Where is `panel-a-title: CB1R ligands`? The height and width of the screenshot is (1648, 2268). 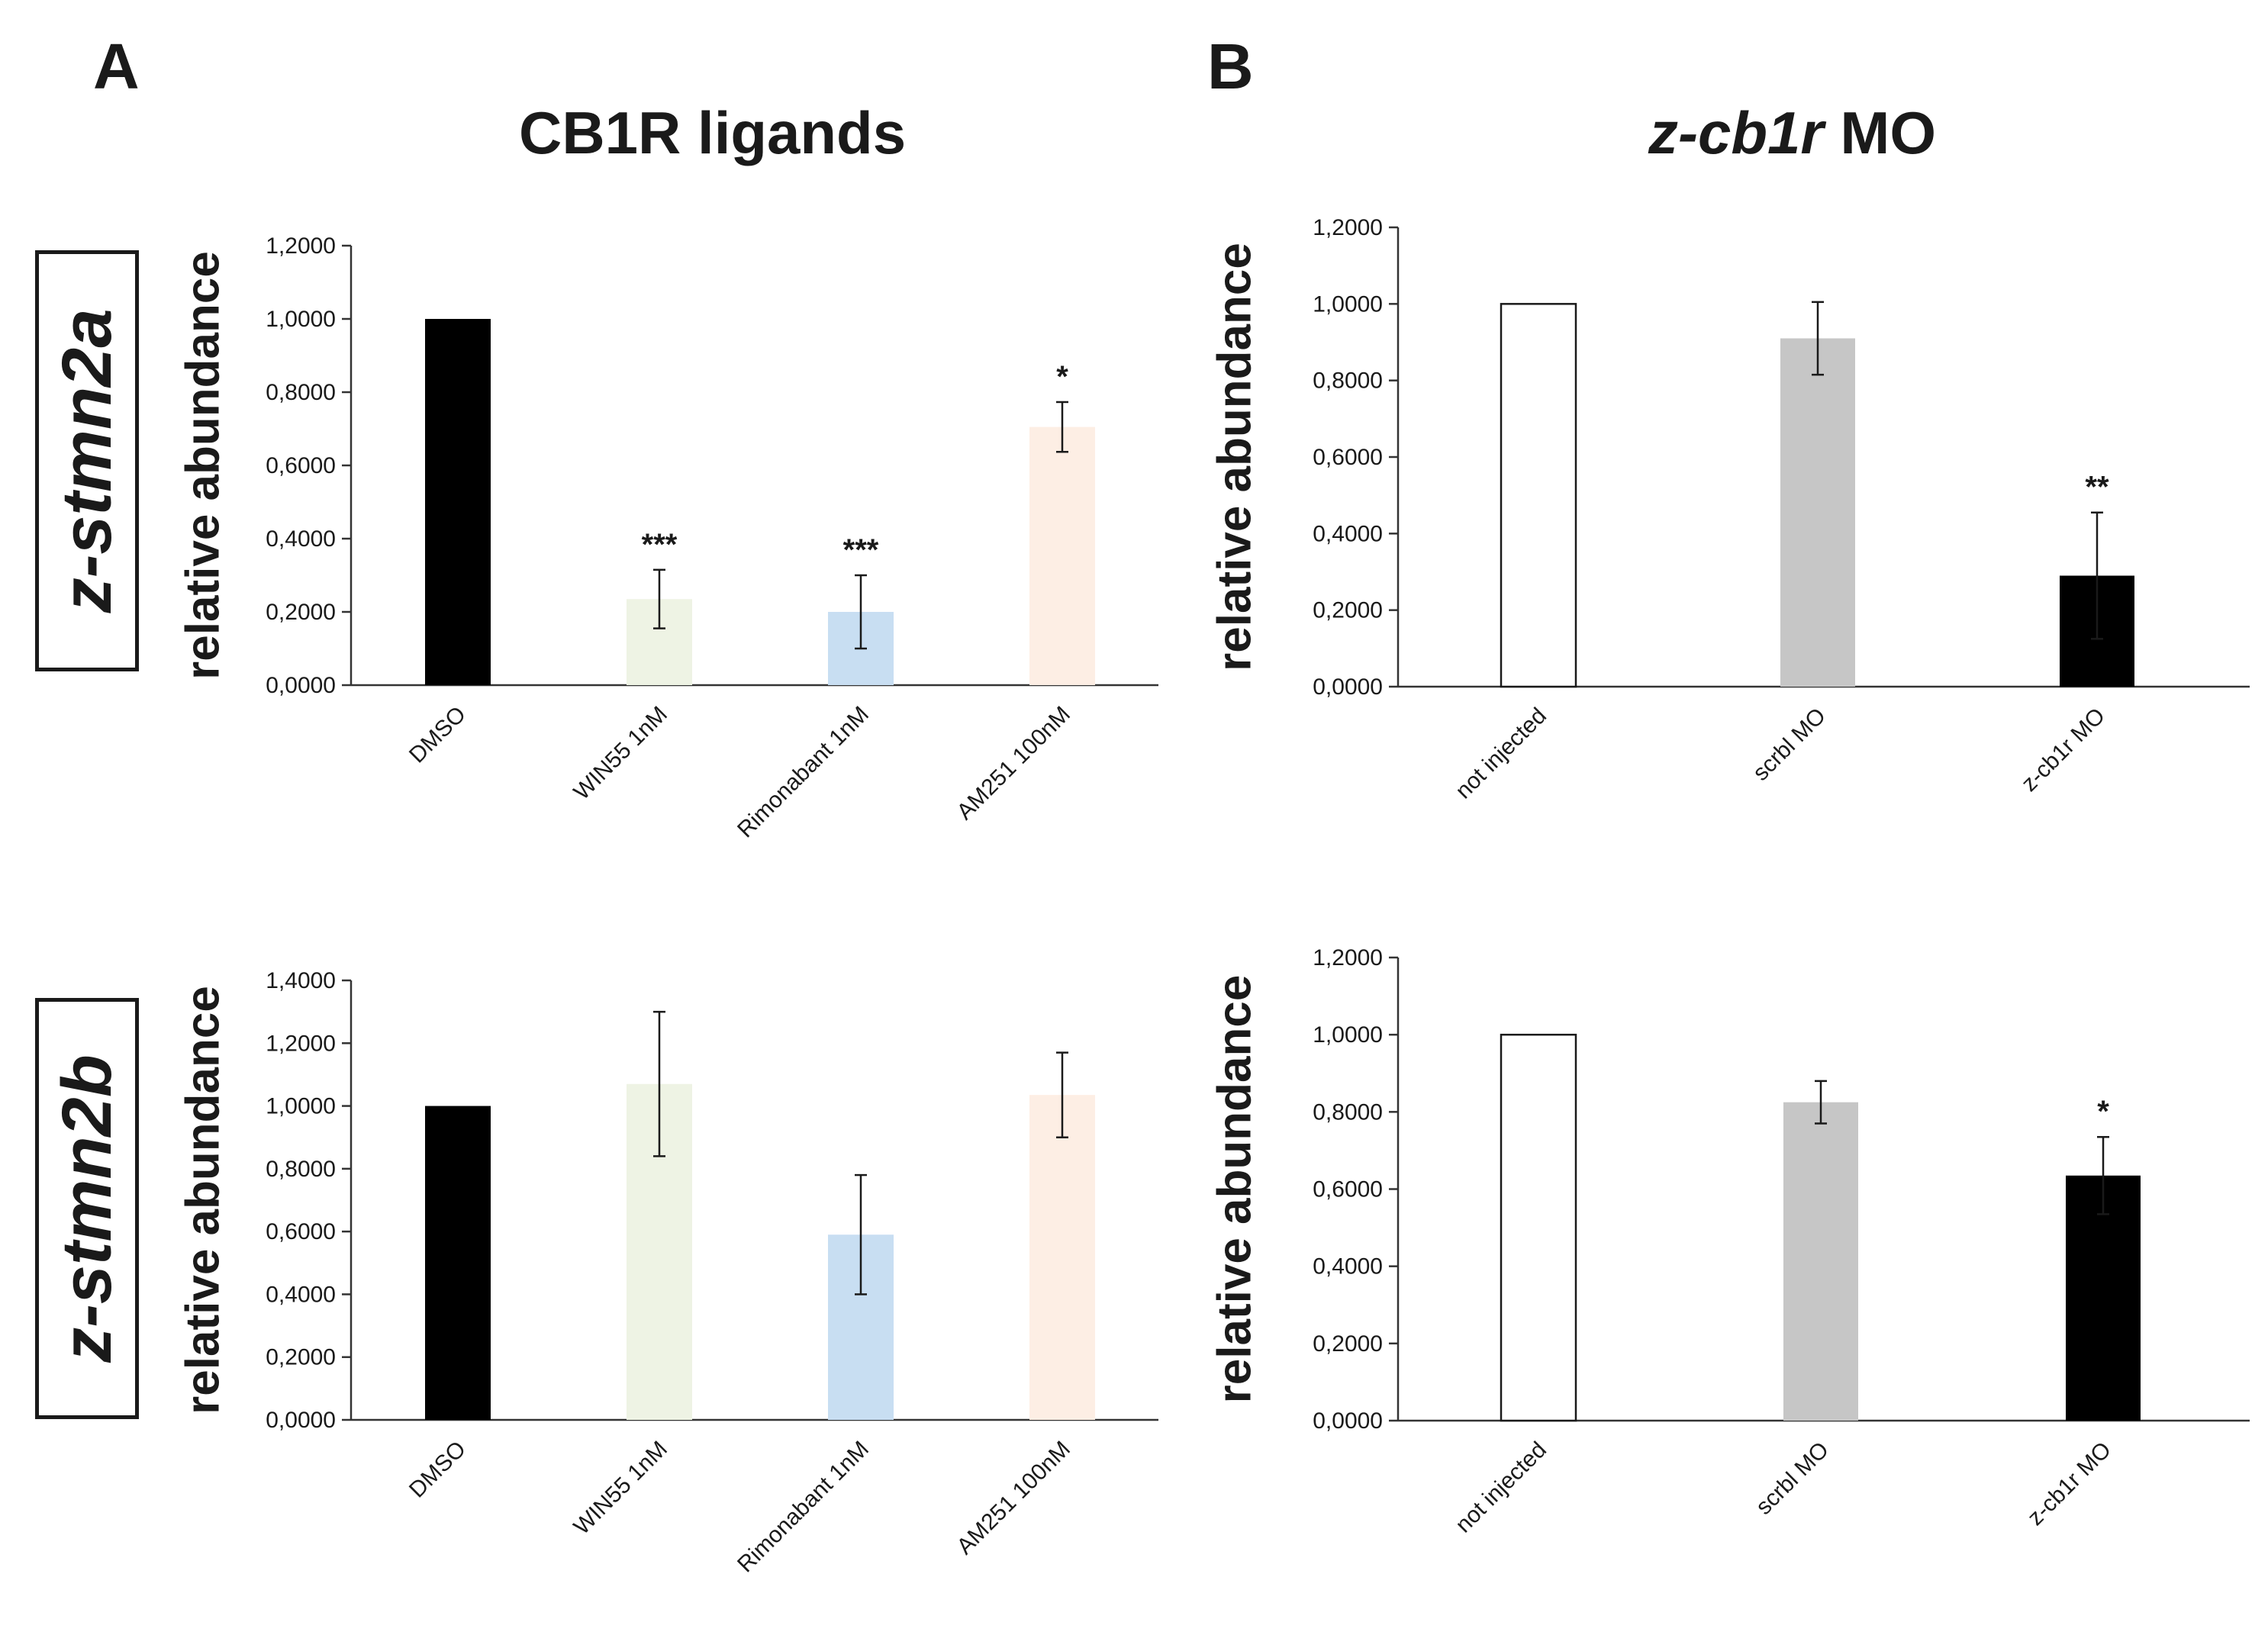
panel-a-title: CB1R ligands is located at coordinates (713, 132).